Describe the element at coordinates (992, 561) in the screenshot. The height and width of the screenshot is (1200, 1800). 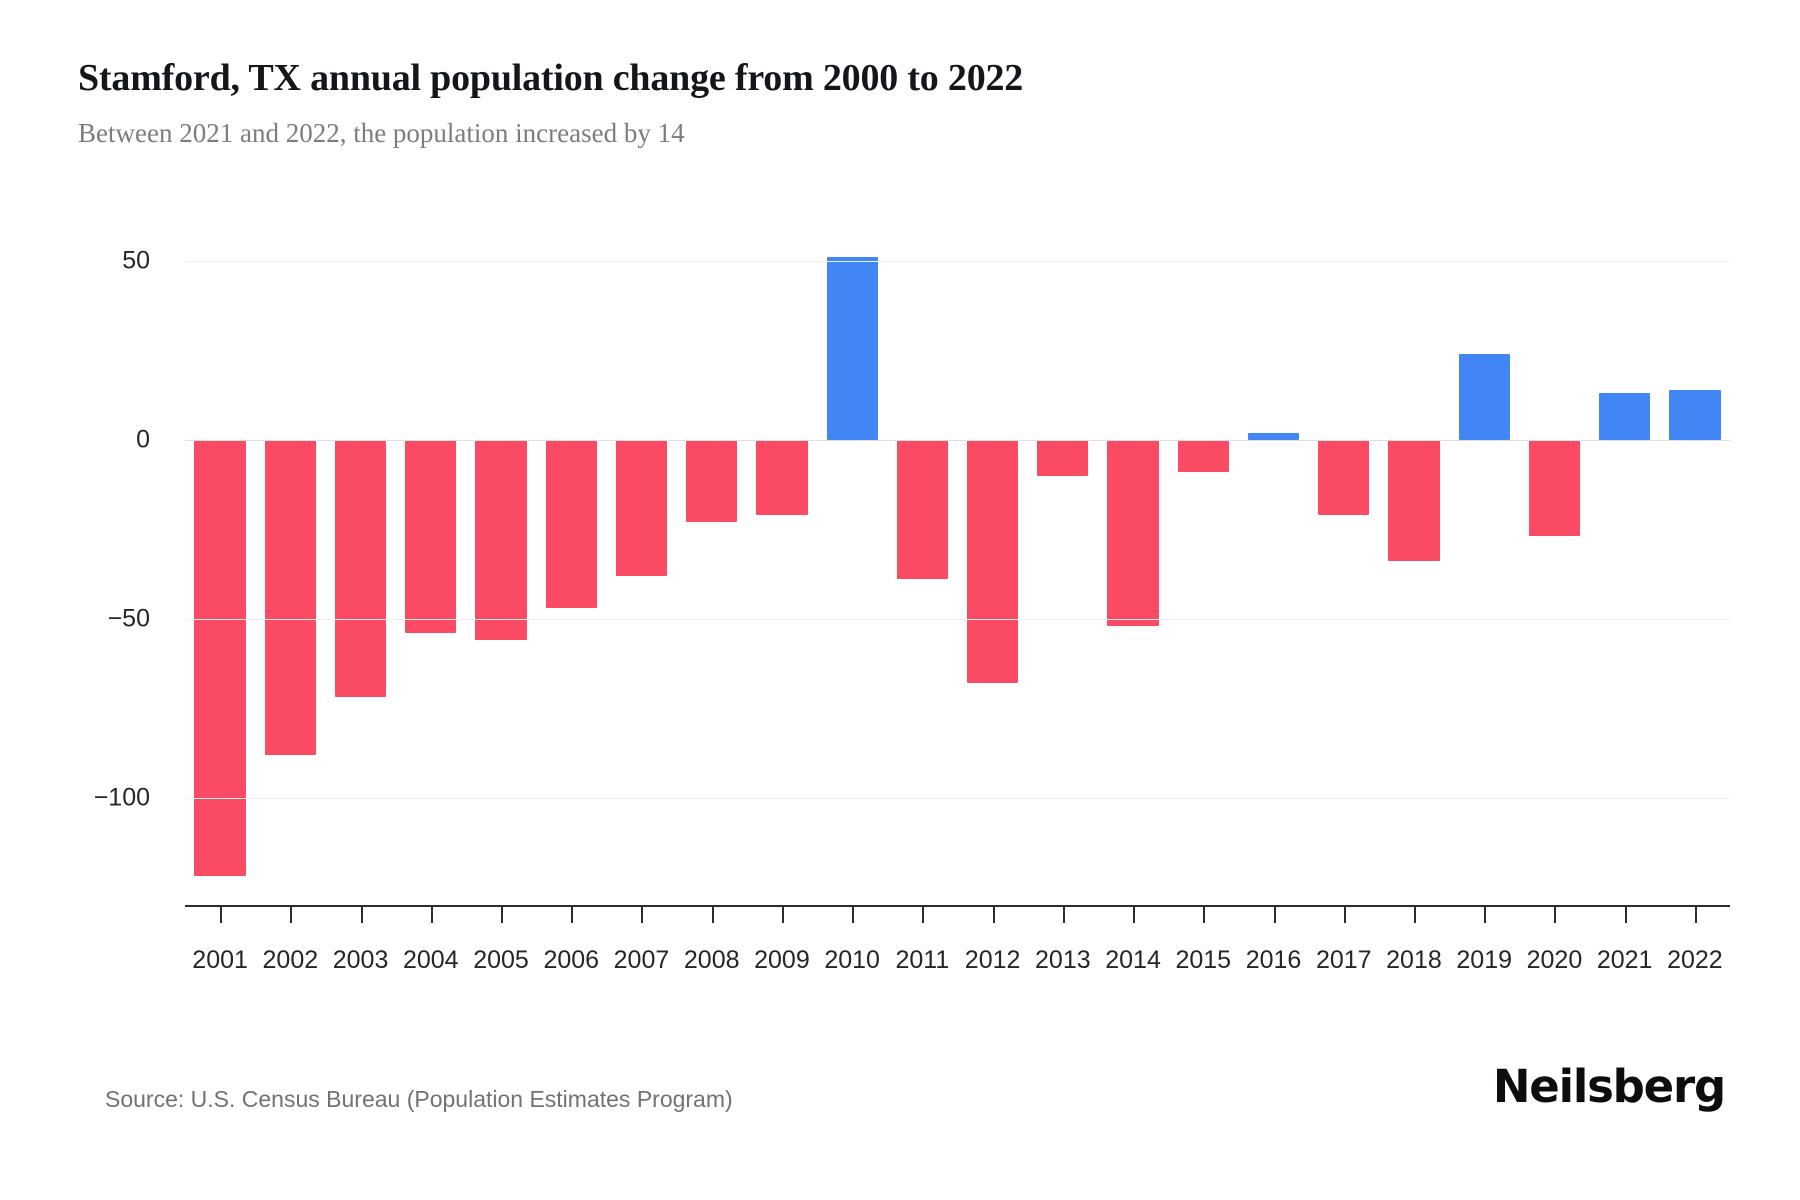
I see `bar-2012` at that location.